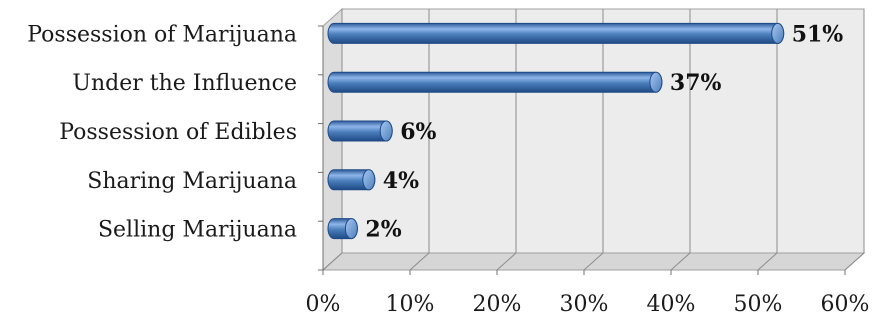 The width and height of the screenshot is (874, 324). What do you see at coordinates (845, 304) in the screenshot?
I see `x-tick-label: 60%` at bounding box center [845, 304].